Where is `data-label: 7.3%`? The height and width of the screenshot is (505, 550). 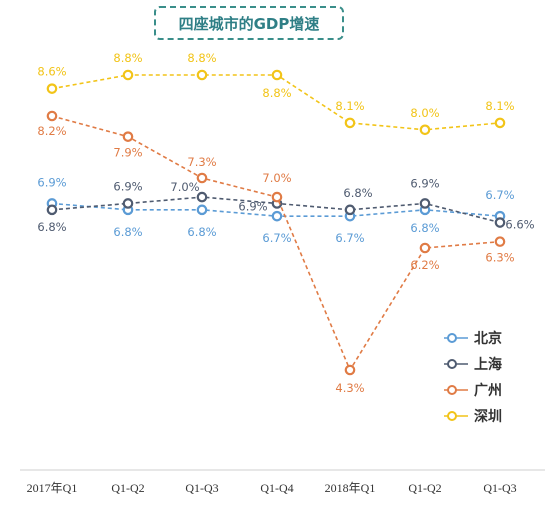
data-label: 7.3% is located at coordinates (201, 162).